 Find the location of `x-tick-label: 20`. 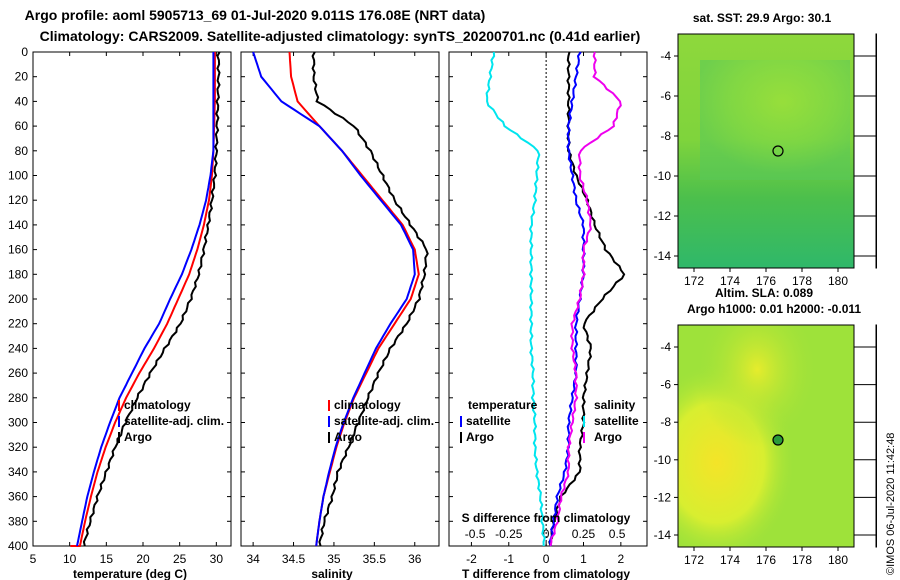

x-tick-label: 20 is located at coordinates (143, 559).